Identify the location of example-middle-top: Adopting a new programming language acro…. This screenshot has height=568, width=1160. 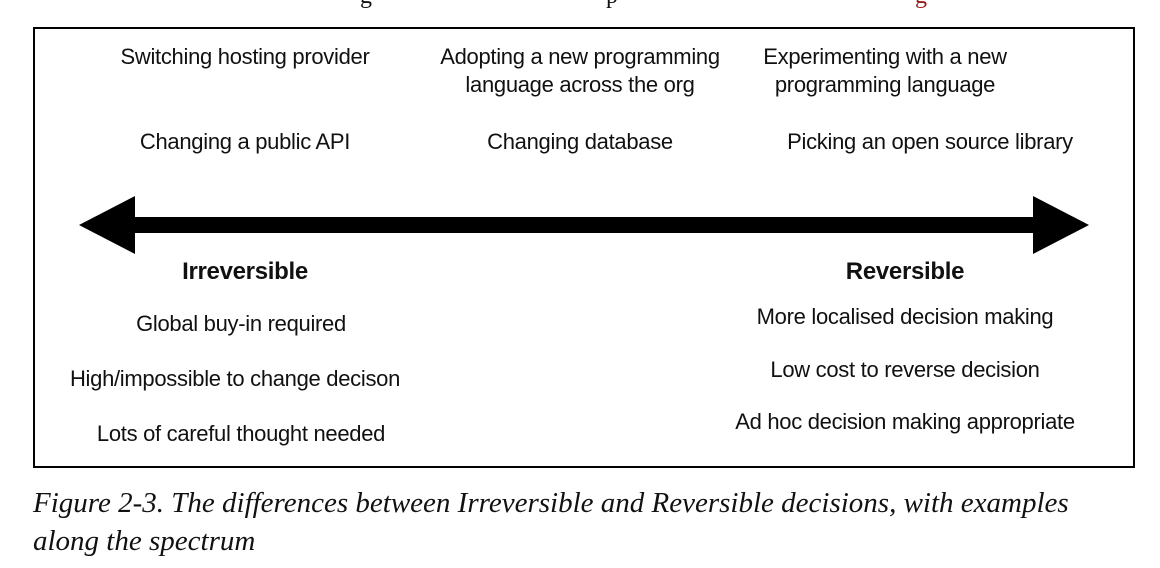
(580, 70).